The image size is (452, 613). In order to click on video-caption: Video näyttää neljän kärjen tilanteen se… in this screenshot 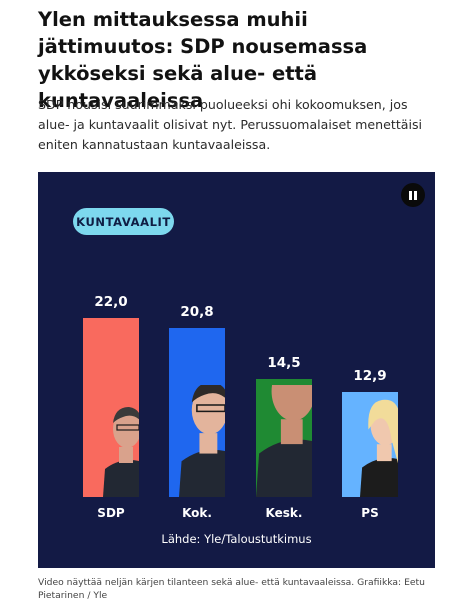, I will do `click(231, 589)`.